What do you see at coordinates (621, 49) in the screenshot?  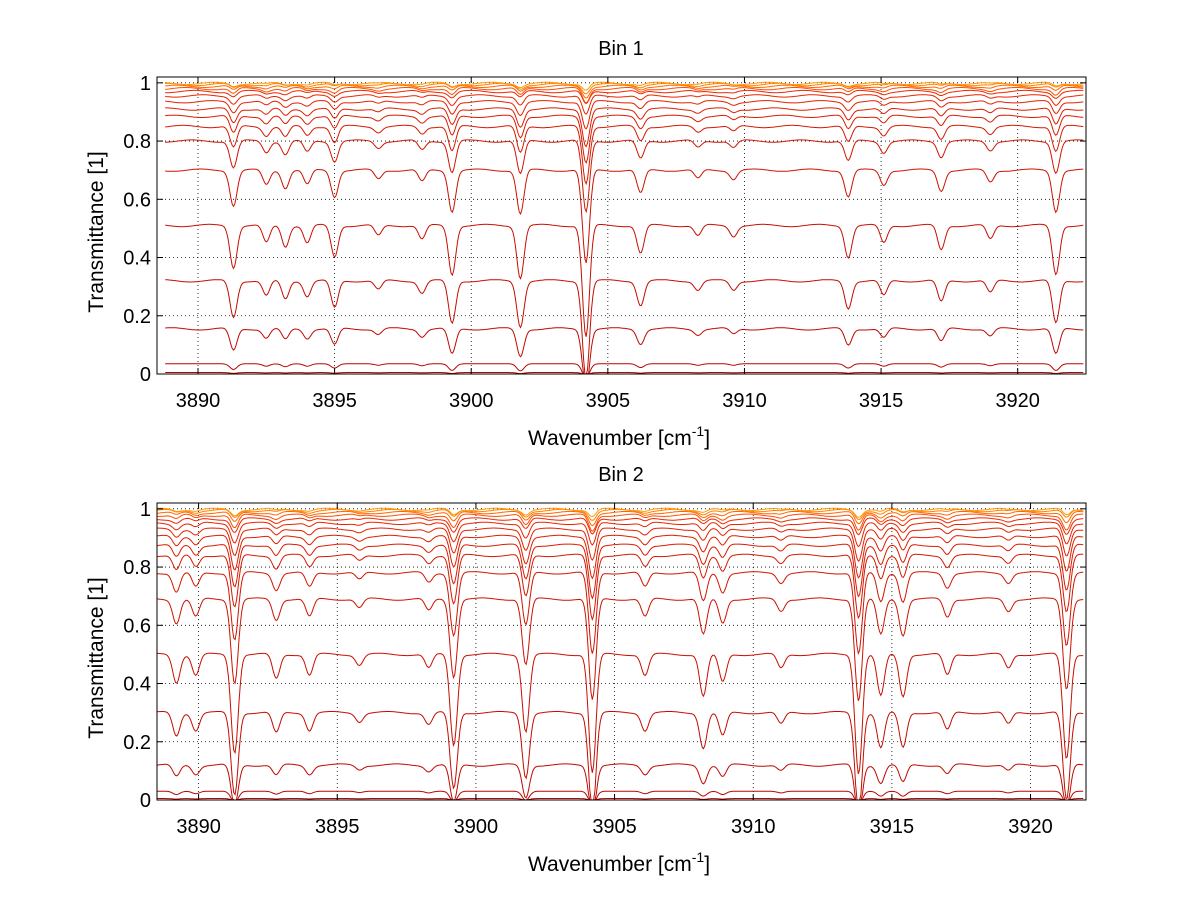 I see `bin-1-title: Bin 1` at bounding box center [621, 49].